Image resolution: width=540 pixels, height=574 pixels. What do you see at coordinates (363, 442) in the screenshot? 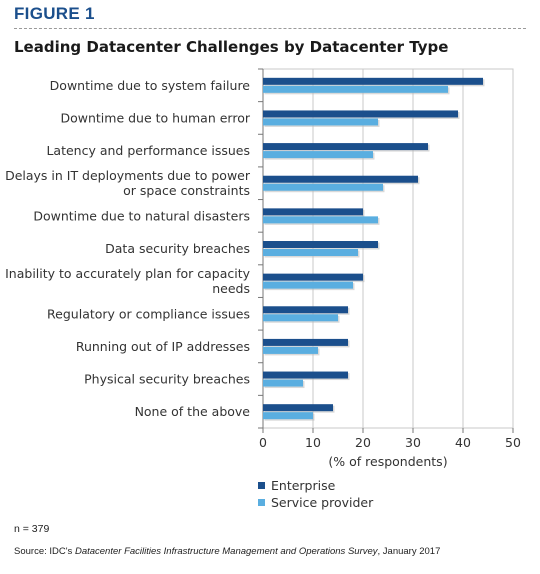
I see `x-tick-label-20: 20` at bounding box center [363, 442].